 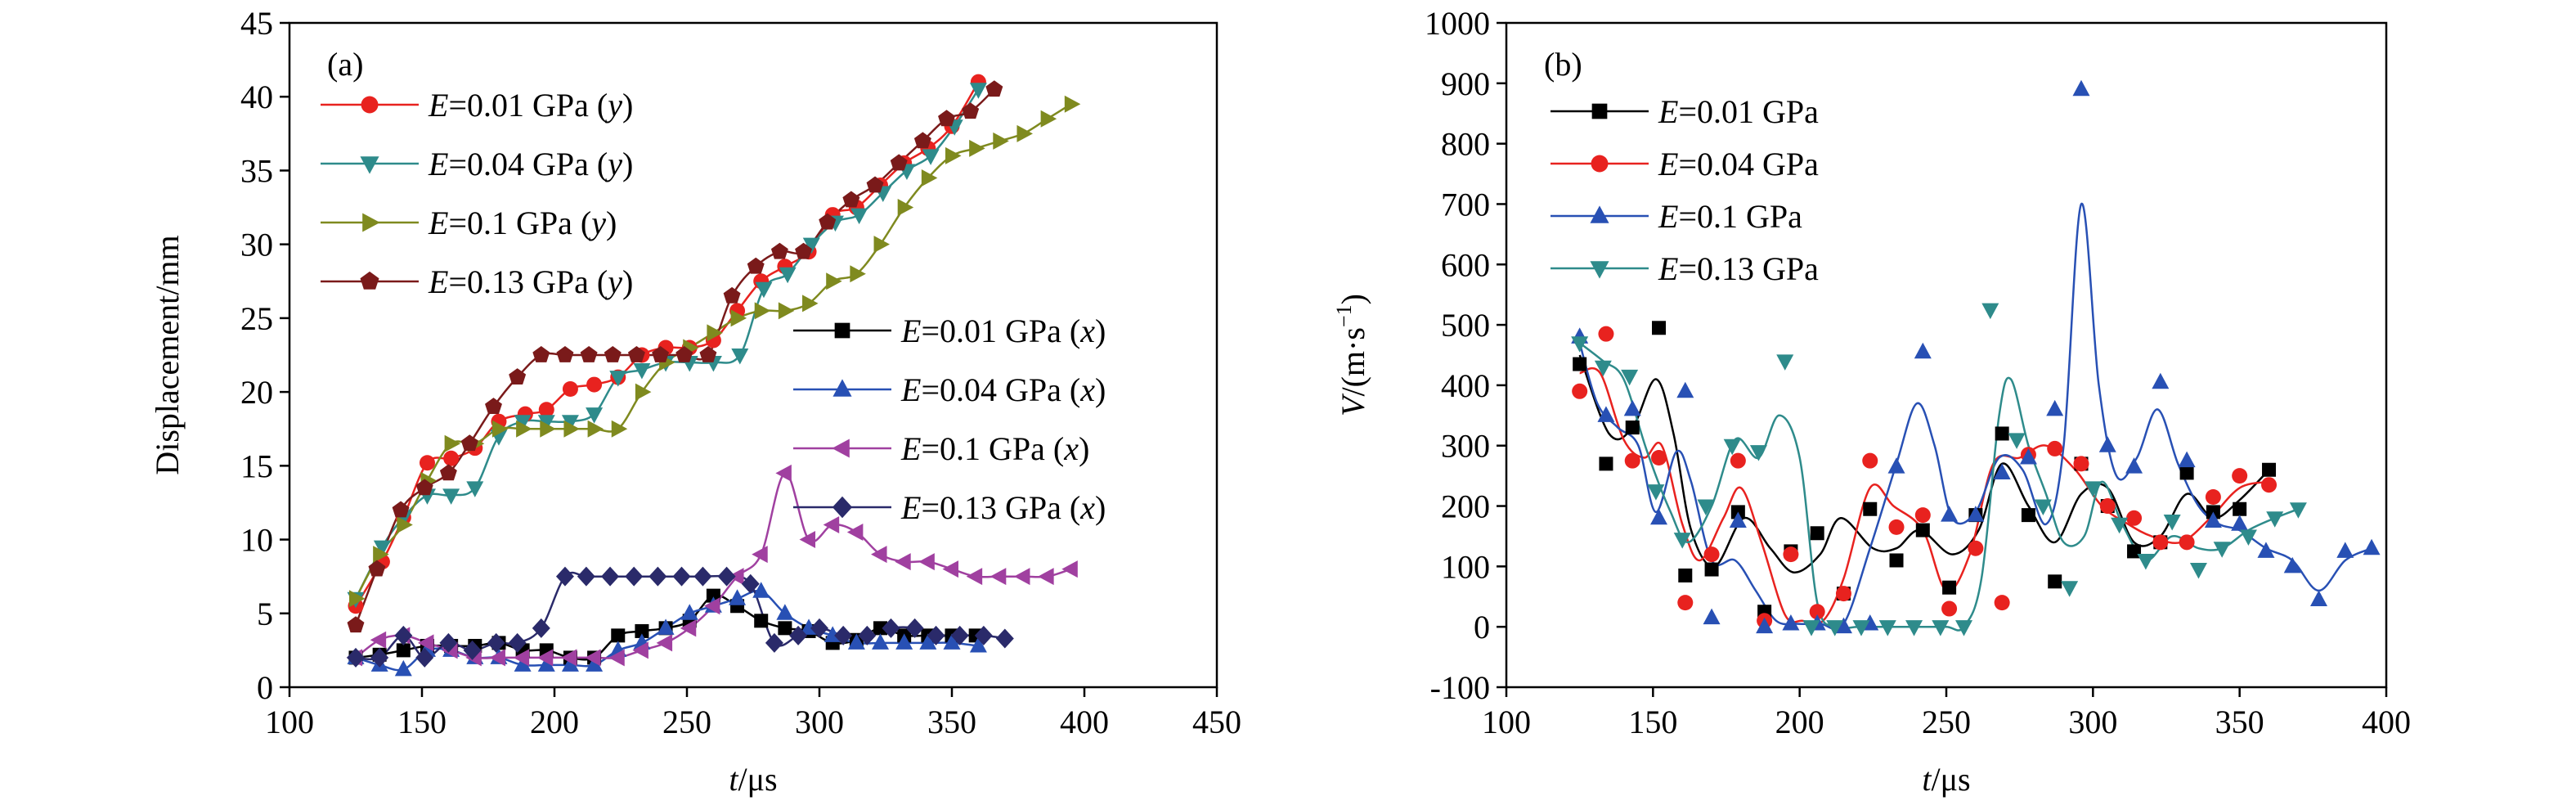 What do you see at coordinates (167, 354) in the screenshot?
I see `y-axis-label: Displacement/mm` at bounding box center [167, 354].